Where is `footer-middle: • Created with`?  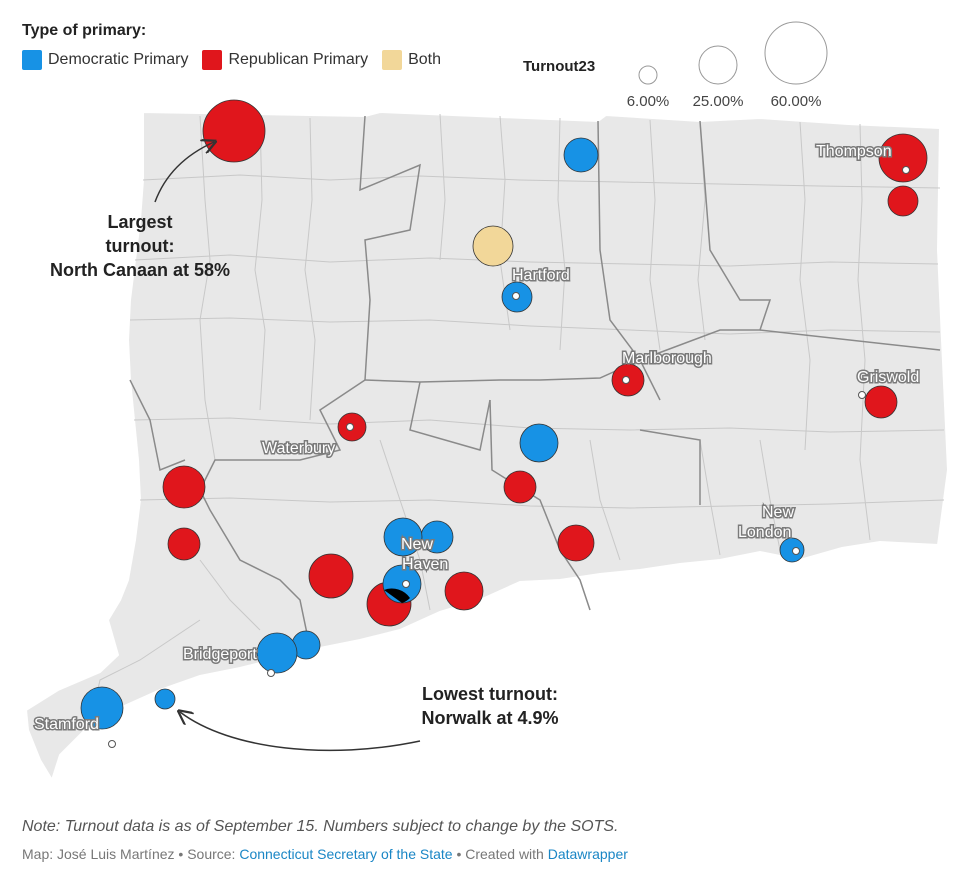
footer-middle: • Created with is located at coordinates (500, 854).